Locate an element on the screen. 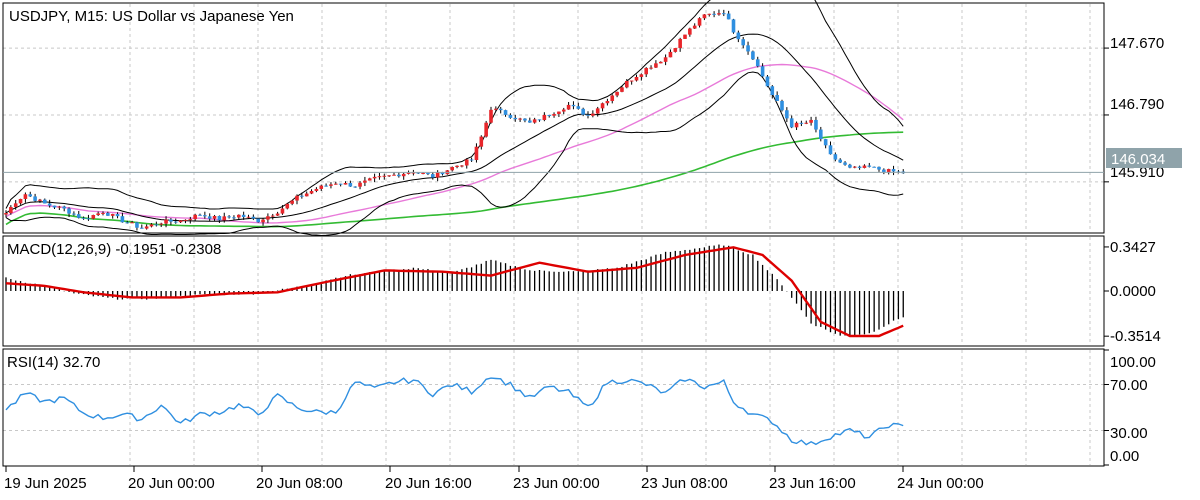  ma-slow-path is located at coordinates (454, 179).